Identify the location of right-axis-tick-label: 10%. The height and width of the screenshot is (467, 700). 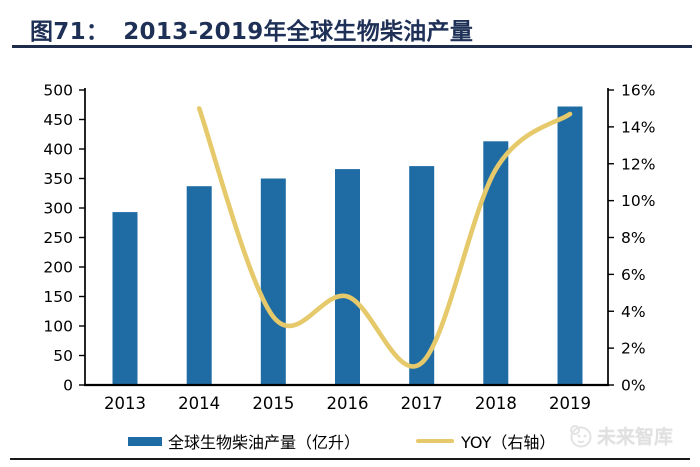
(638, 201).